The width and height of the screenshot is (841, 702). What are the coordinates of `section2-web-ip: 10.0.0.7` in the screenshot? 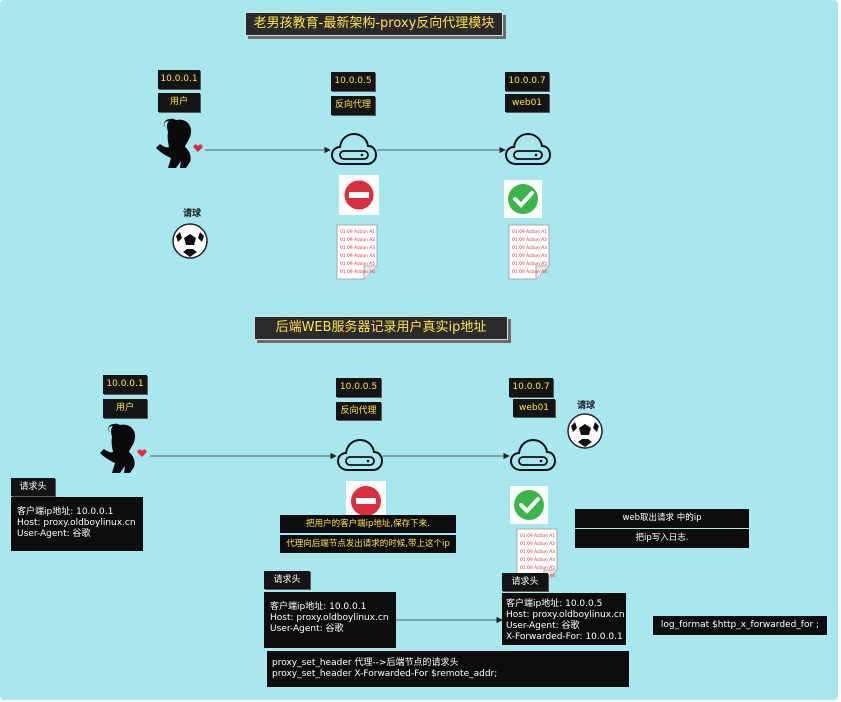 It's located at (531, 387).